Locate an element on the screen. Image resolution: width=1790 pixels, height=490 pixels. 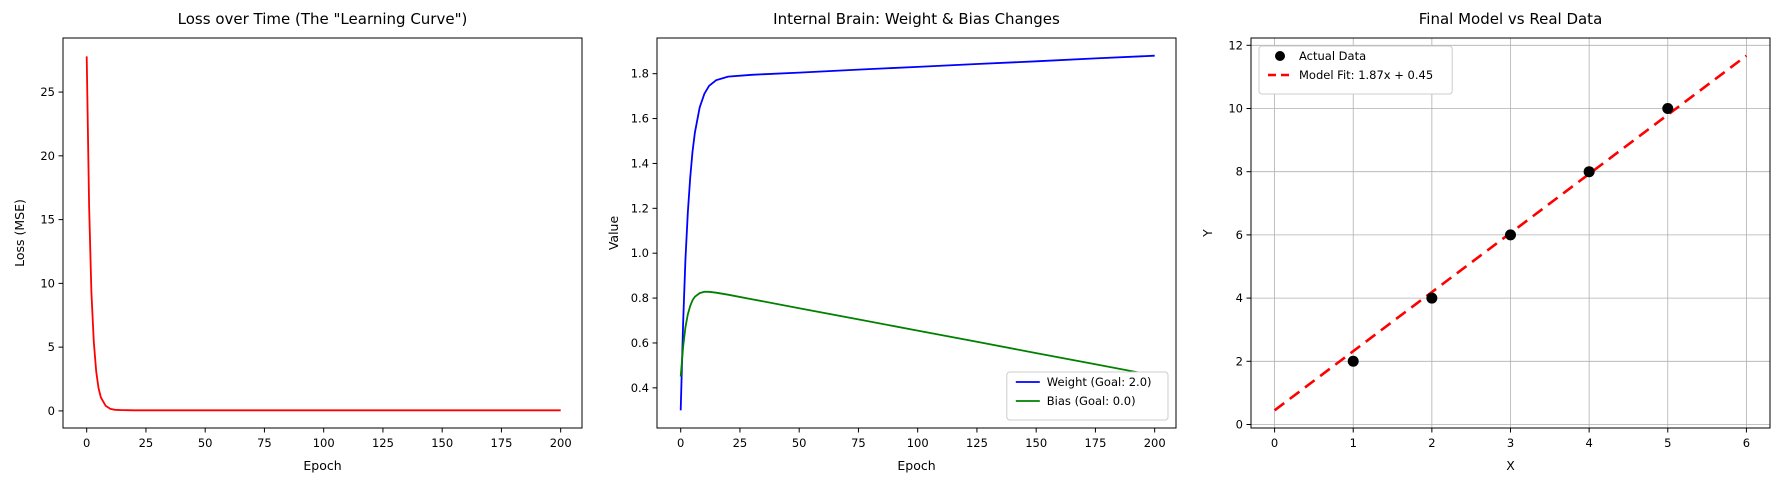
y-tick-label: 12 is located at coordinates (1235, 45).